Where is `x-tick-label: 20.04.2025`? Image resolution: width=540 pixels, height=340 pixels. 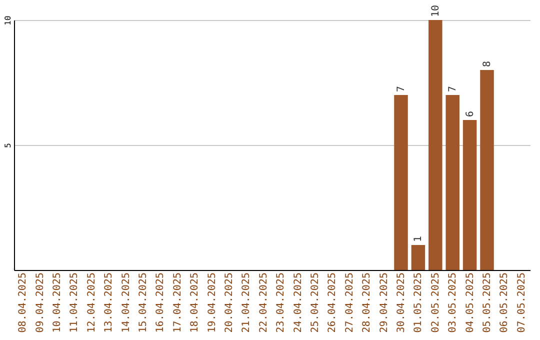
x-tick-label: 20.04.2025 is located at coordinates (229, 302).